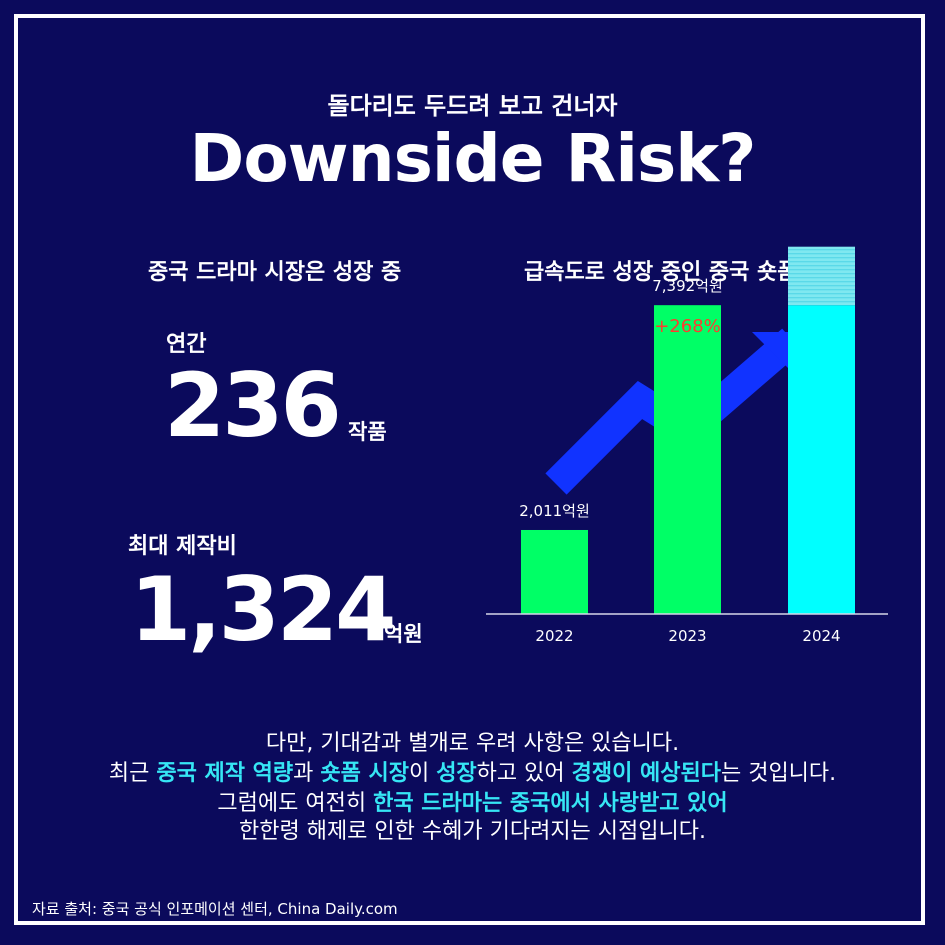  I want to click on body-line-3: 그럼에도 여전히 한국 드라마는 중국에서 사랑받고 있어, so click(472, 804).